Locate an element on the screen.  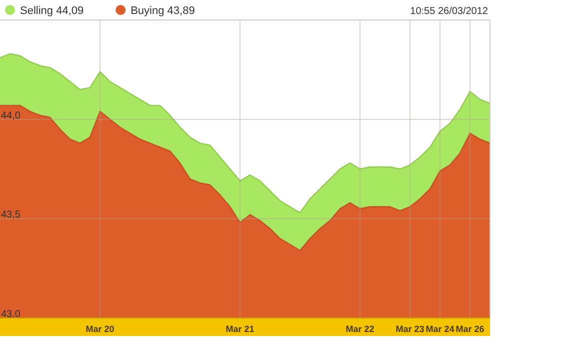
x-tick-label: Mar 21 is located at coordinates (240, 329).